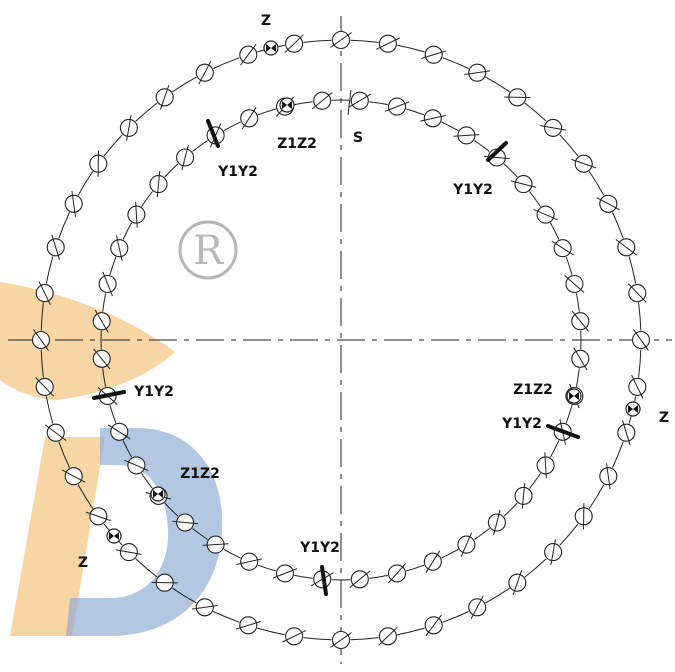 The height and width of the screenshot is (672, 675). Describe the element at coordinates (237, 172) in the screenshot. I see `label-y1y2-upper-left: Y1Y2` at that location.